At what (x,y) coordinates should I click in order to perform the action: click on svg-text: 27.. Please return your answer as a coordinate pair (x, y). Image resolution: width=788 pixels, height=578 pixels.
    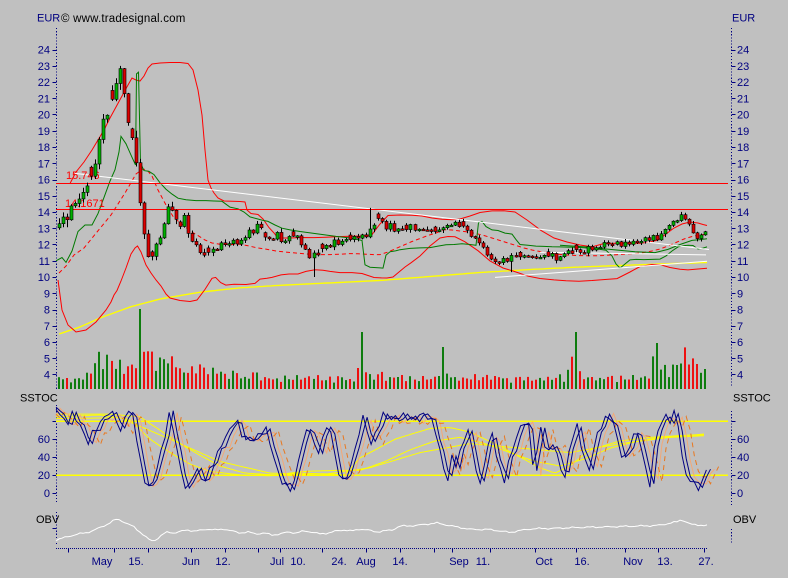
    Looking at the image, I should click on (705, 562).